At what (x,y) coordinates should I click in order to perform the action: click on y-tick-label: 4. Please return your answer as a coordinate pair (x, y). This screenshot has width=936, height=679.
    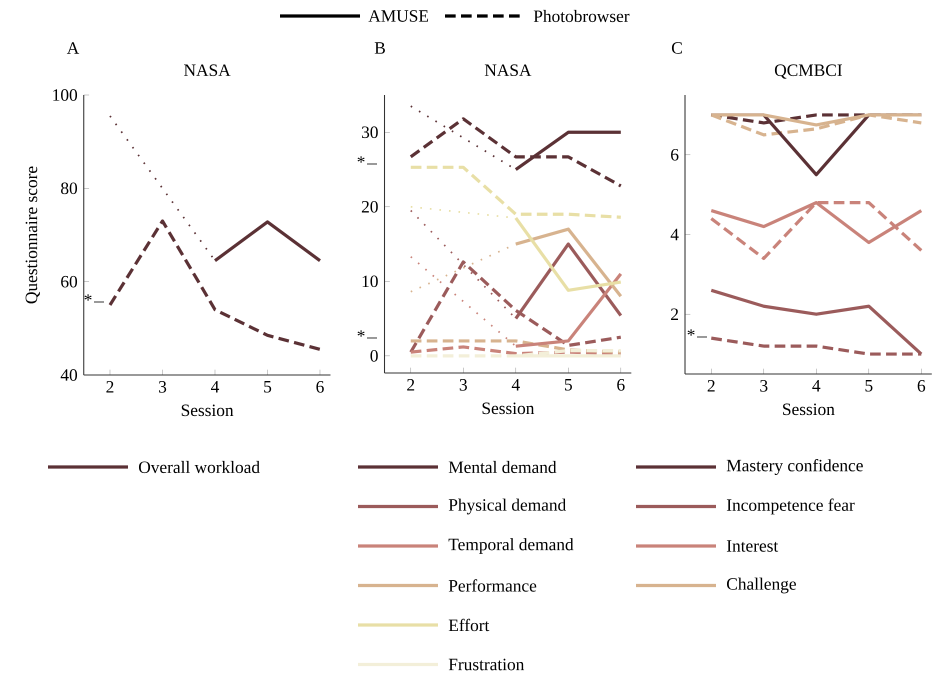
    Looking at the image, I should click on (674, 234).